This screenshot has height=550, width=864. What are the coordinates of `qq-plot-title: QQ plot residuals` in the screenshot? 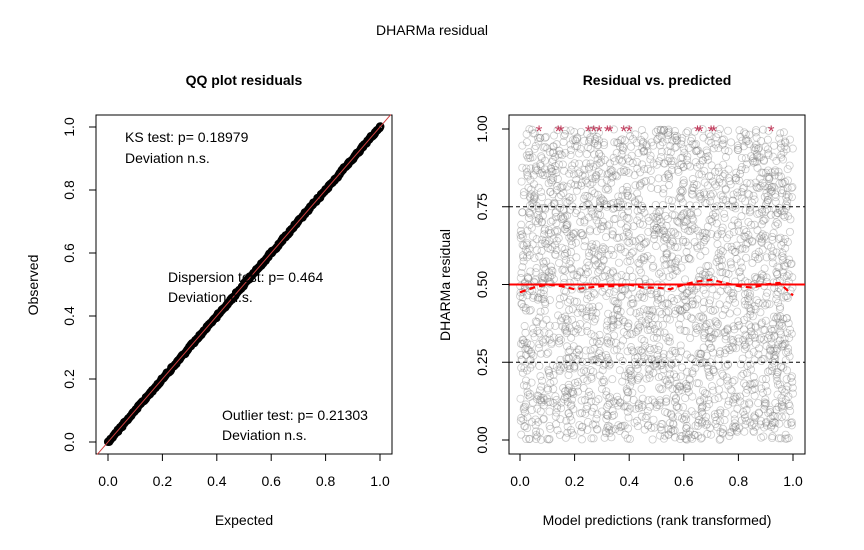 It's located at (244, 80).